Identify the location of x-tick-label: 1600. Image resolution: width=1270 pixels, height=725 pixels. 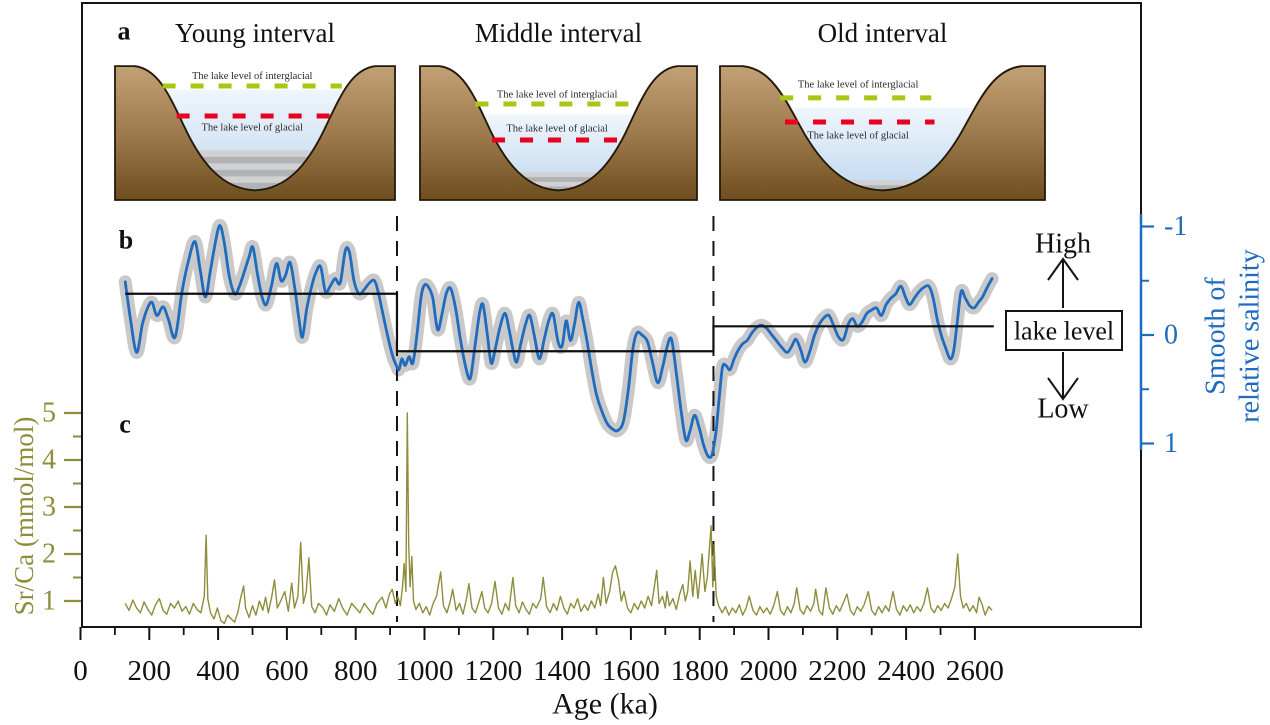
(631, 671).